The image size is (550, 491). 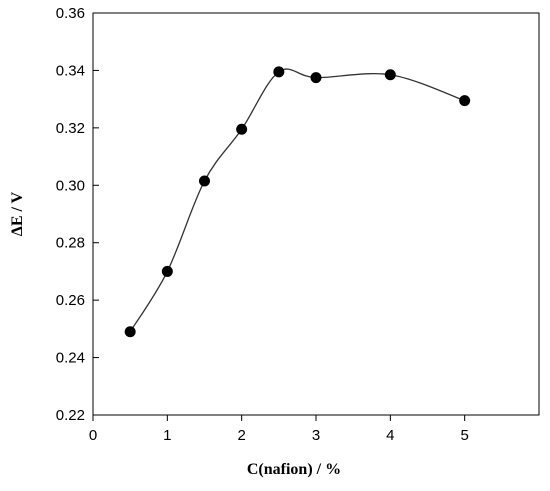 I want to click on y-tick-label: 0.36, so click(x=70, y=13).